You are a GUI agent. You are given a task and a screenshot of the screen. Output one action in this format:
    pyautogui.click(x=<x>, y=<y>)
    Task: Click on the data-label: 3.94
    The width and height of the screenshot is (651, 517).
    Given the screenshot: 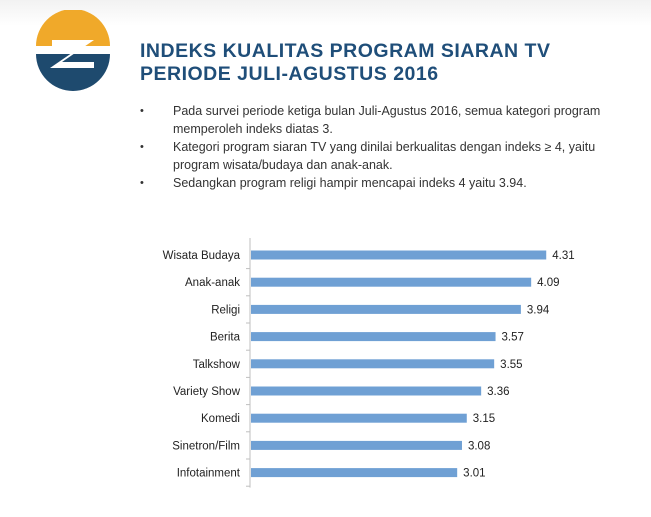 What is the action you would take?
    pyautogui.click(x=538, y=310)
    